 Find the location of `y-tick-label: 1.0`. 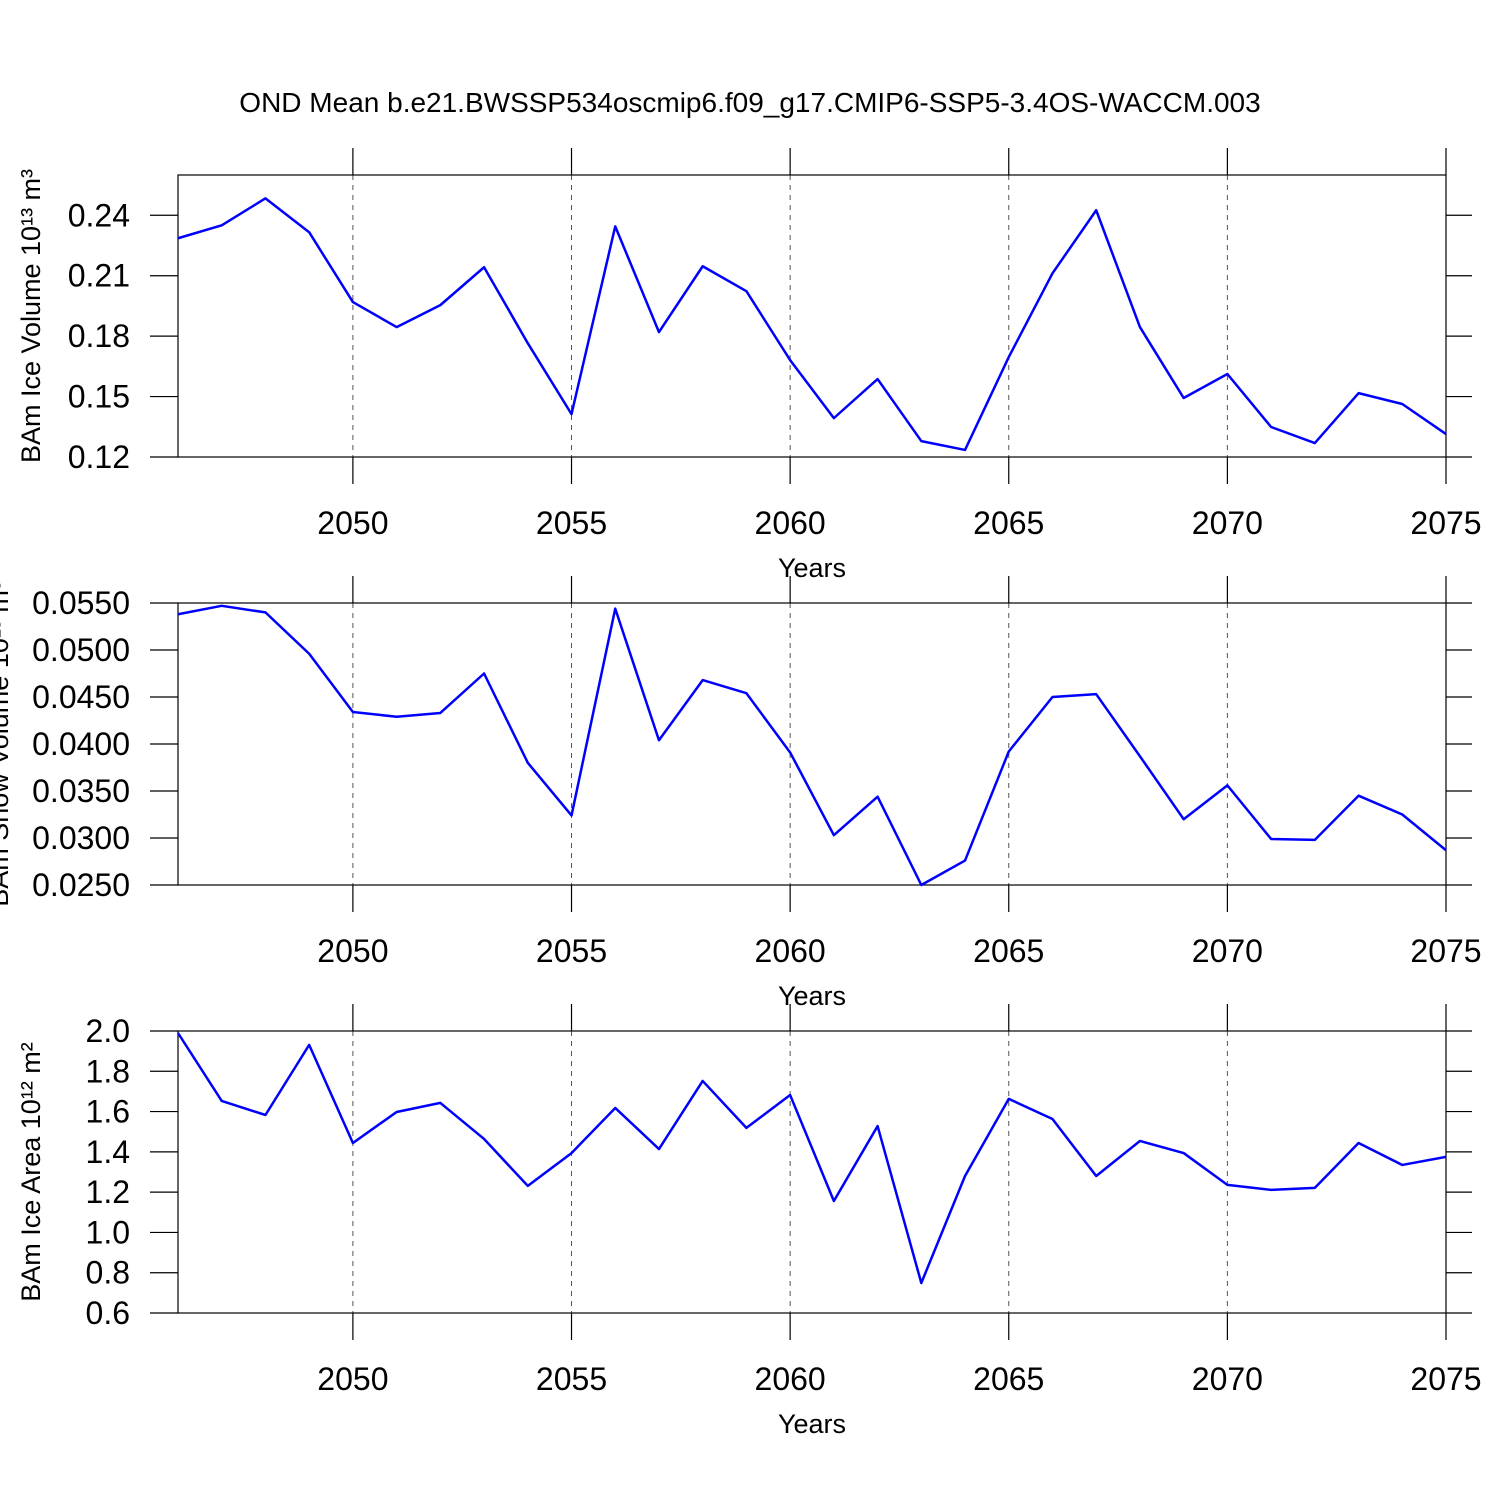

y-tick-label: 1.0 is located at coordinates (108, 1232).